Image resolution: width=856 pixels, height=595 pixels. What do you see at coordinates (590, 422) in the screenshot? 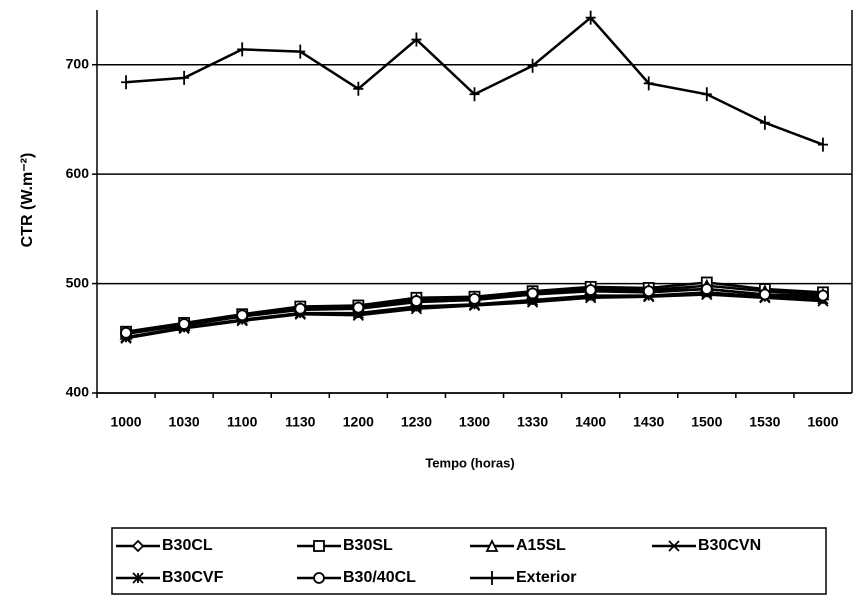
I see `x-tick-label: 1400` at bounding box center [590, 422].